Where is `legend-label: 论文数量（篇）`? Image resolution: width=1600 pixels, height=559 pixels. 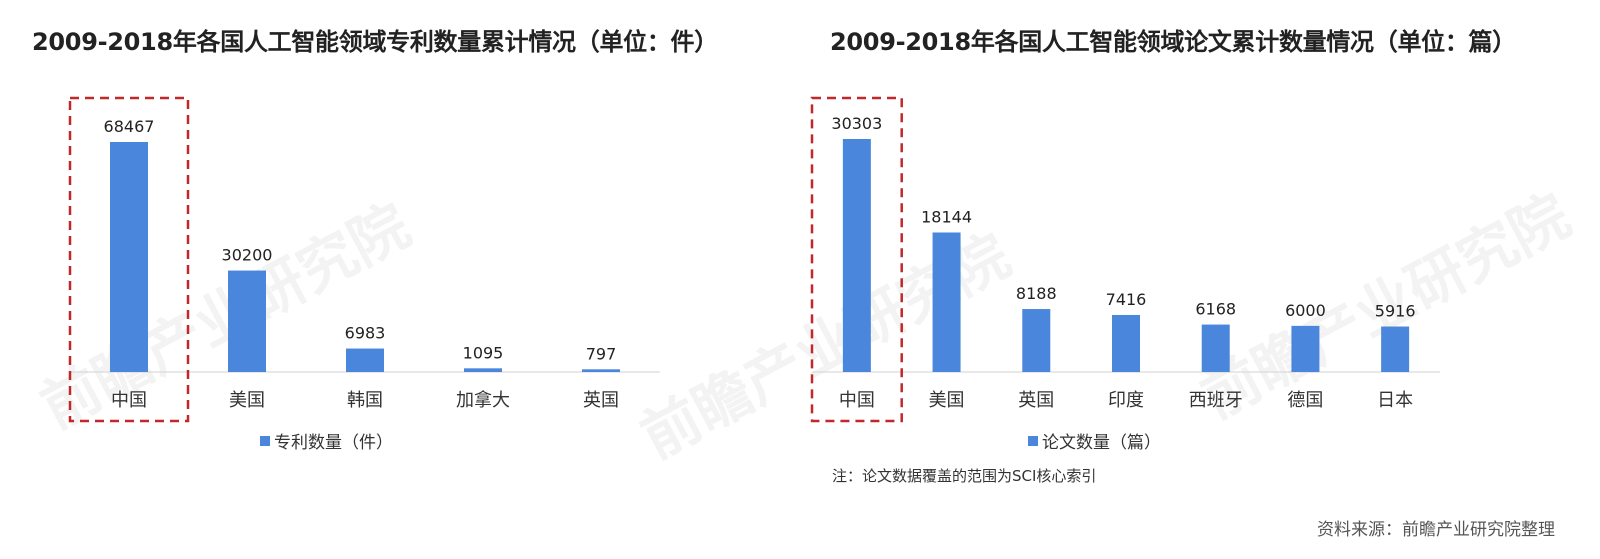
legend-label: 论文数量（篇） is located at coordinates (1101, 443).